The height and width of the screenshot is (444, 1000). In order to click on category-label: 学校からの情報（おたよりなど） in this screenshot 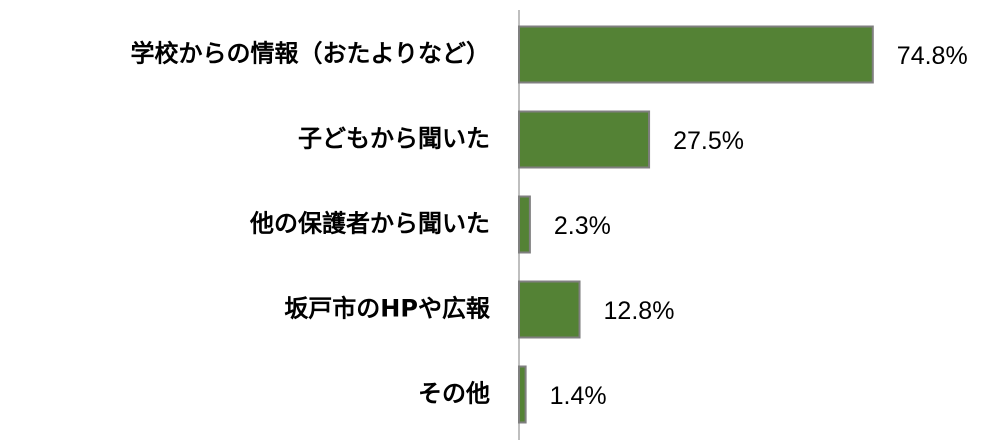, I will do `click(310, 54)`.